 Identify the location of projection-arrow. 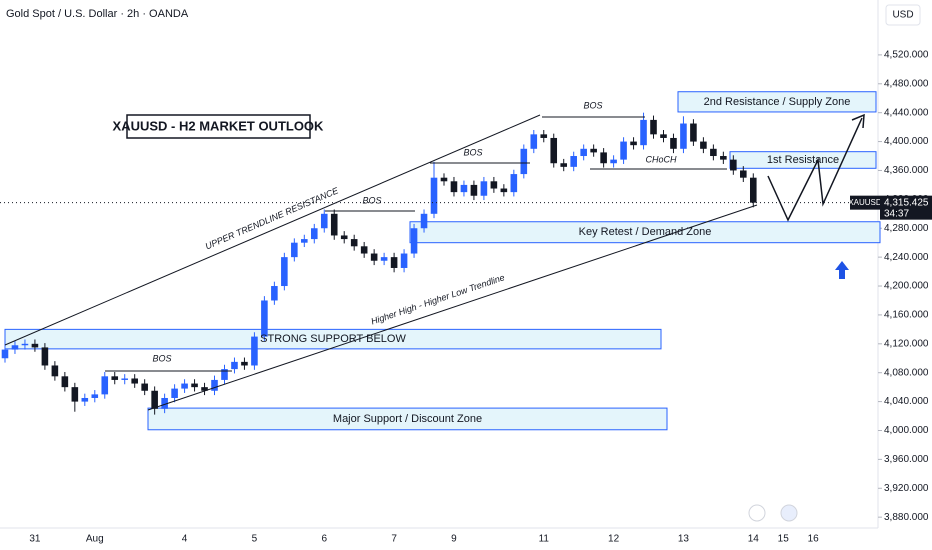
(858, 121).